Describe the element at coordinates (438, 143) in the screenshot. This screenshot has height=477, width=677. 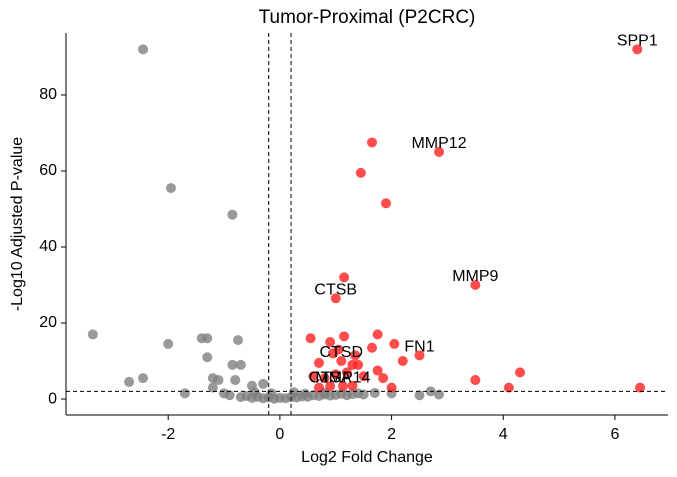
I see `gene-label: MMP12` at that location.